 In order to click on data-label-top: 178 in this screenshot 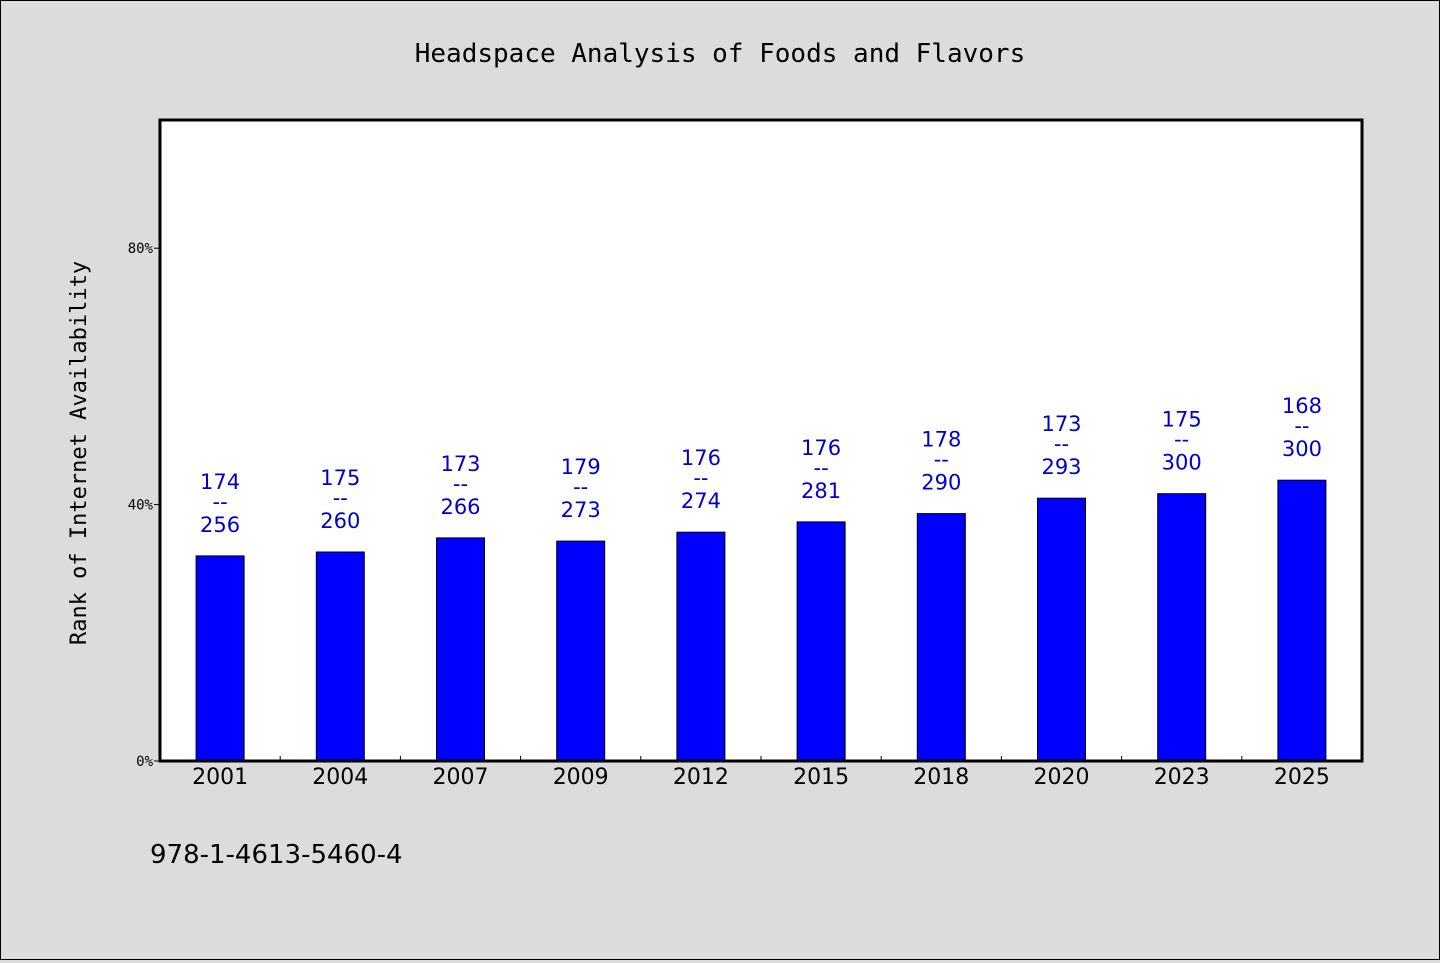, I will do `click(941, 440)`.